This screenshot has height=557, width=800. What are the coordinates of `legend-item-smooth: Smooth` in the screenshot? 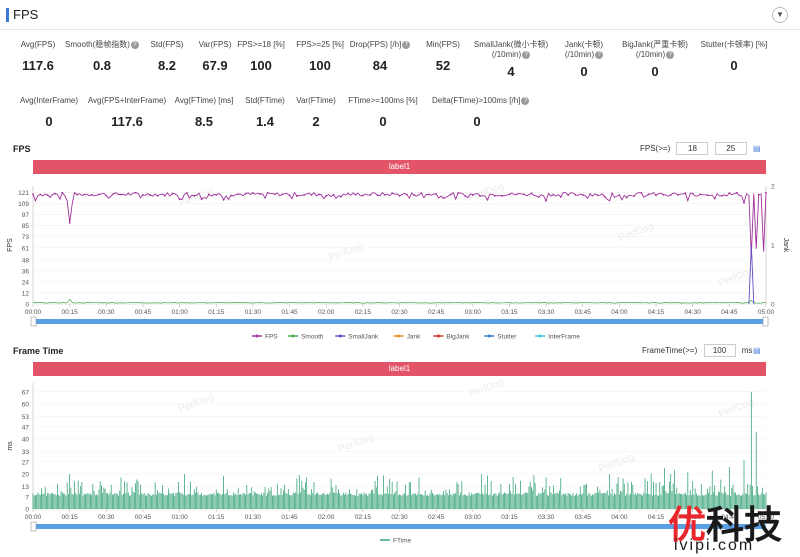 It's located at (306, 337).